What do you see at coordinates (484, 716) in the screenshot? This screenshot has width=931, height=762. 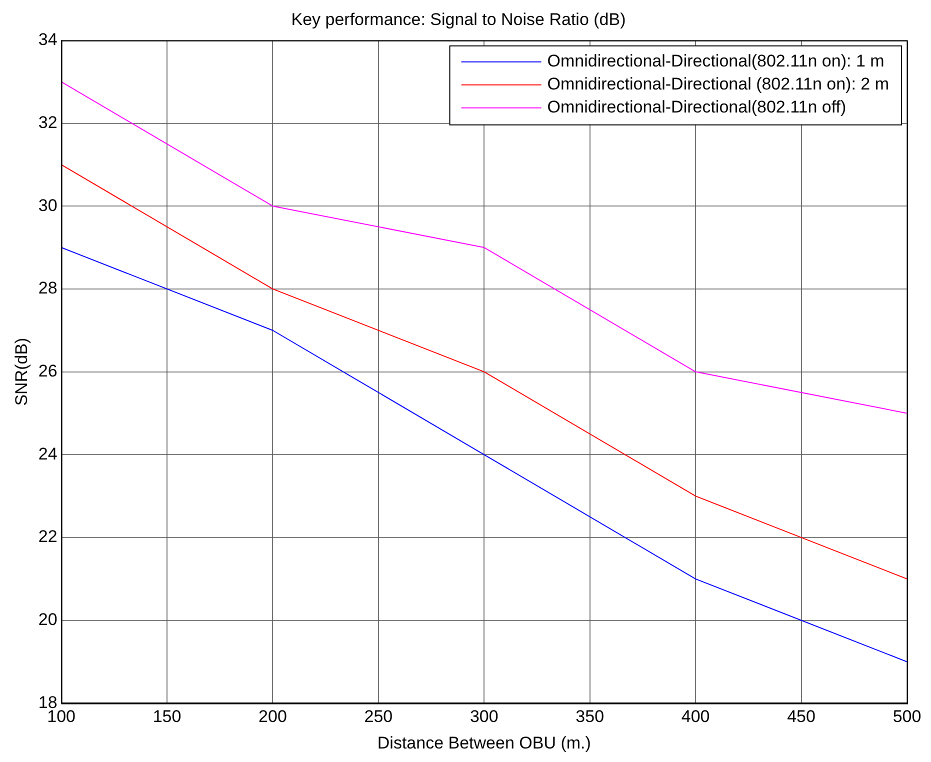 I see `x-tick-label: 300` at bounding box center [484, 716].